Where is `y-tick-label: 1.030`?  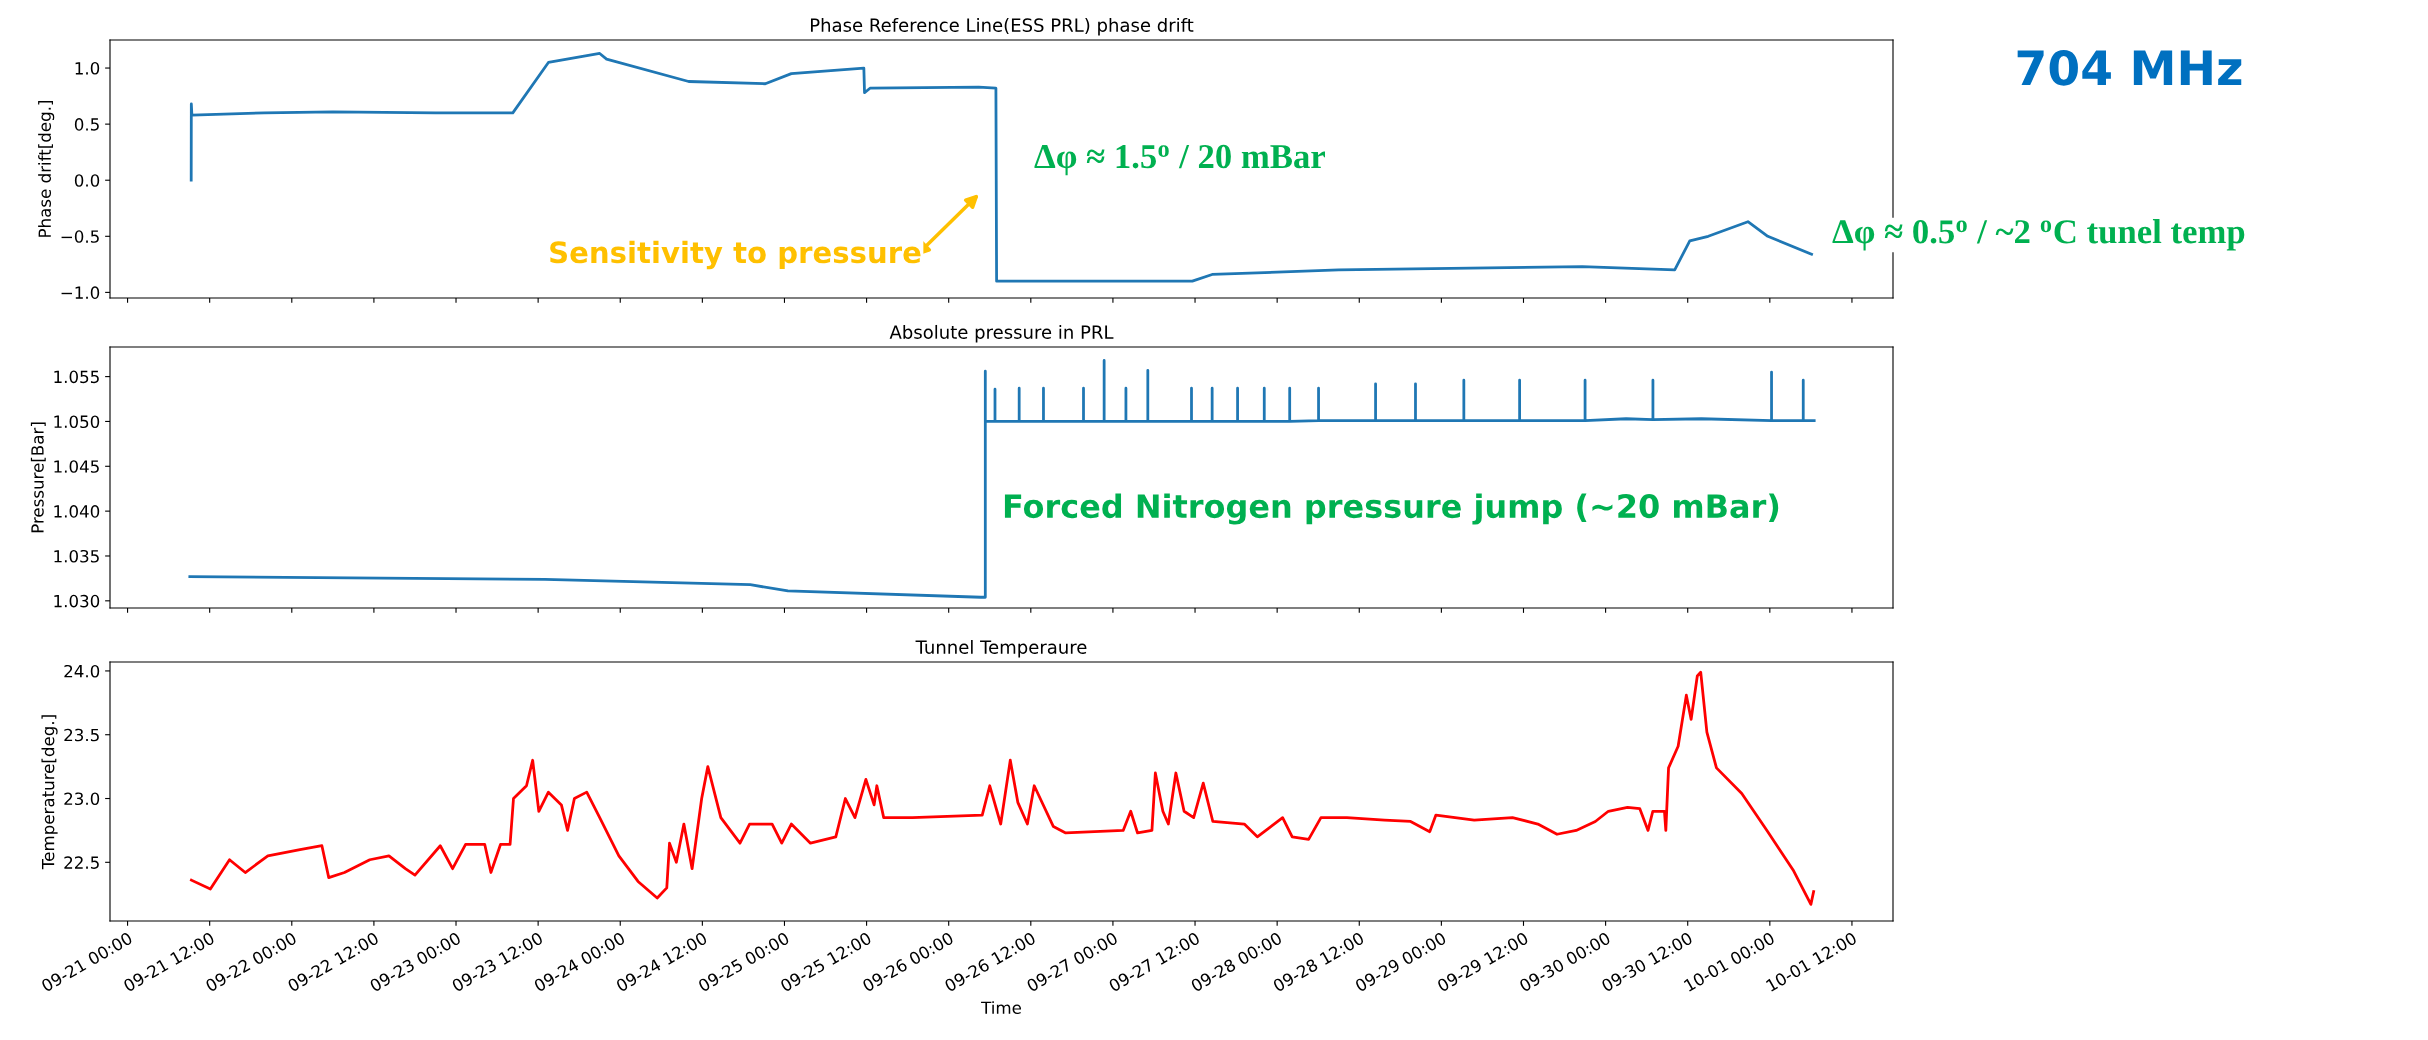 y-tick-label: 1.030 is located at coordinates (77, 601).